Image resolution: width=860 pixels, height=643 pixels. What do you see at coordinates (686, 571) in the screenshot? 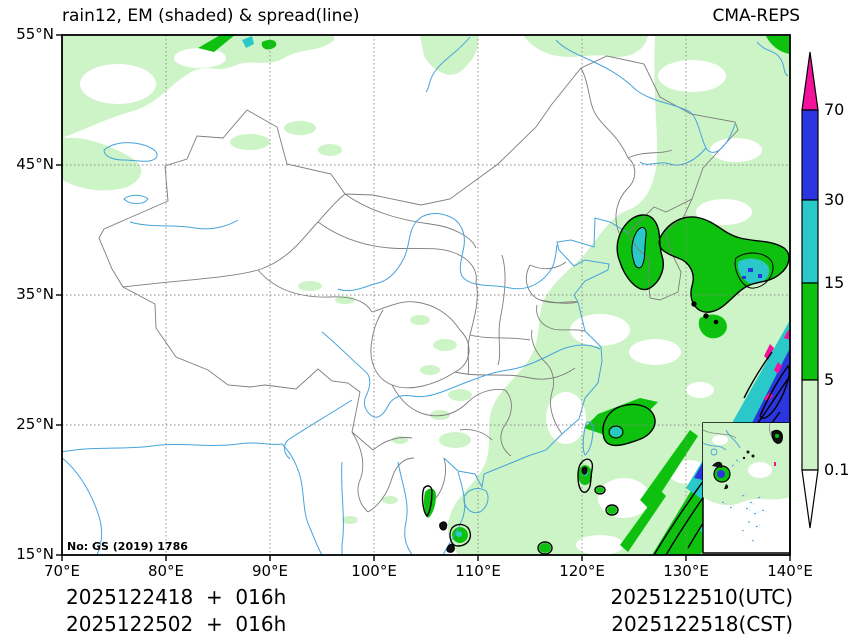
I see `lon-tick-130e: 130°E` at bounding box center [686, 571].